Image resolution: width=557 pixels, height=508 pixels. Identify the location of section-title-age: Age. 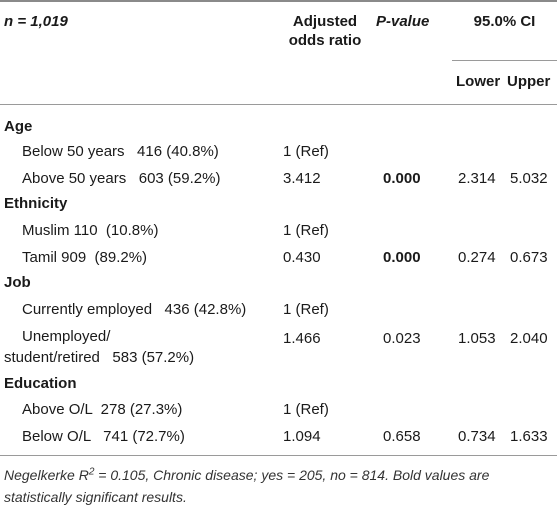
(18, 126).